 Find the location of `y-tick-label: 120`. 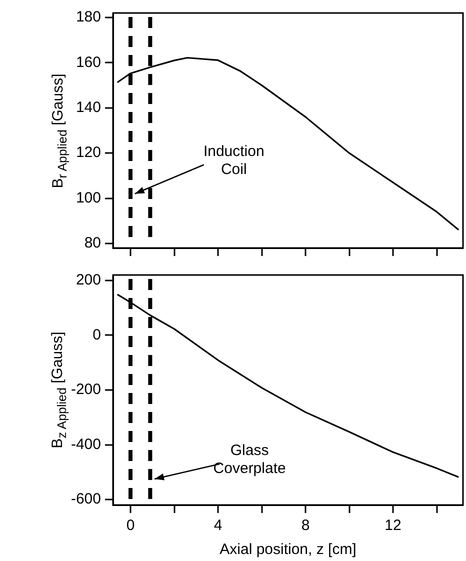

y-tick-label: 120 is located at coordinates (88, 153).